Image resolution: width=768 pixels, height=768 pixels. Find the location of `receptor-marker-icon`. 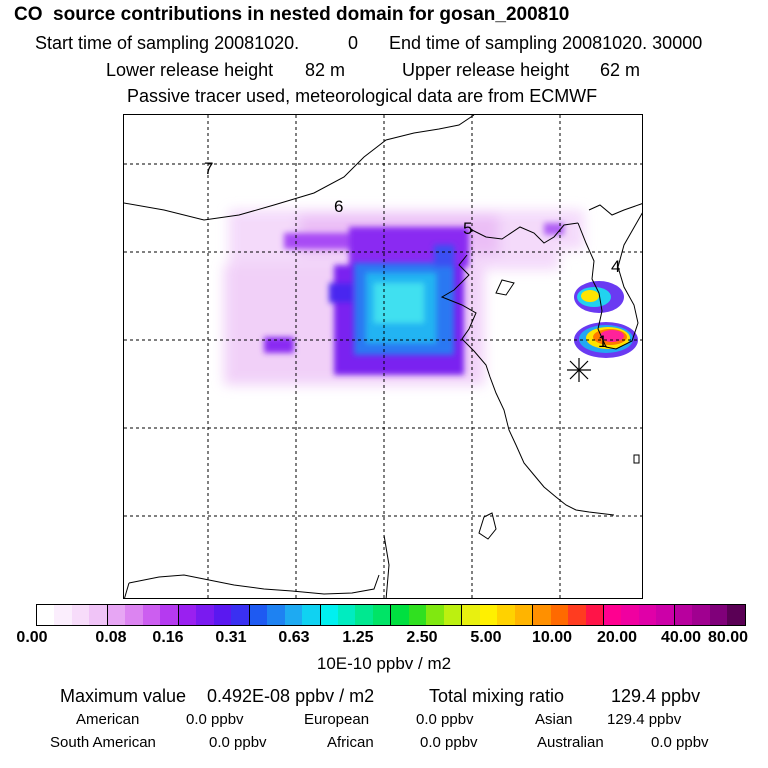

receptor-marker-icon is located at coordinates (579, 370).